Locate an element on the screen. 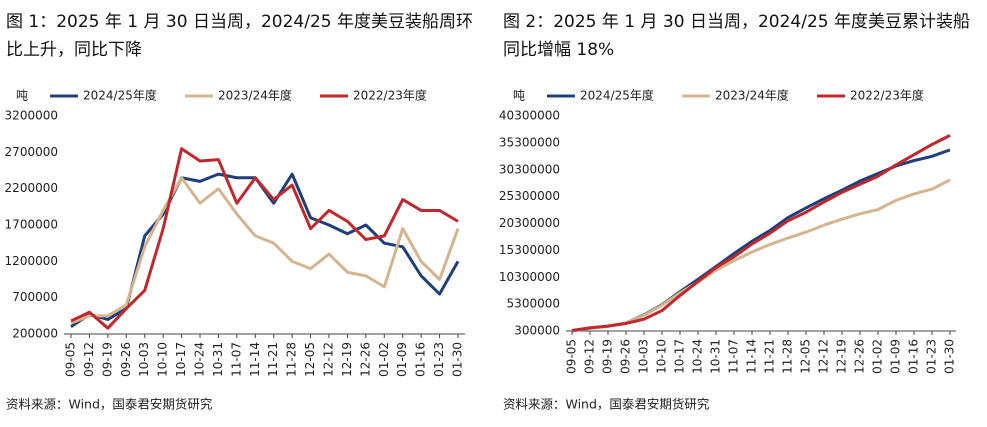 The width and height of the screenshot is (987, 427). y-tick-label: 20300000 is located at coordinates (529, 223).